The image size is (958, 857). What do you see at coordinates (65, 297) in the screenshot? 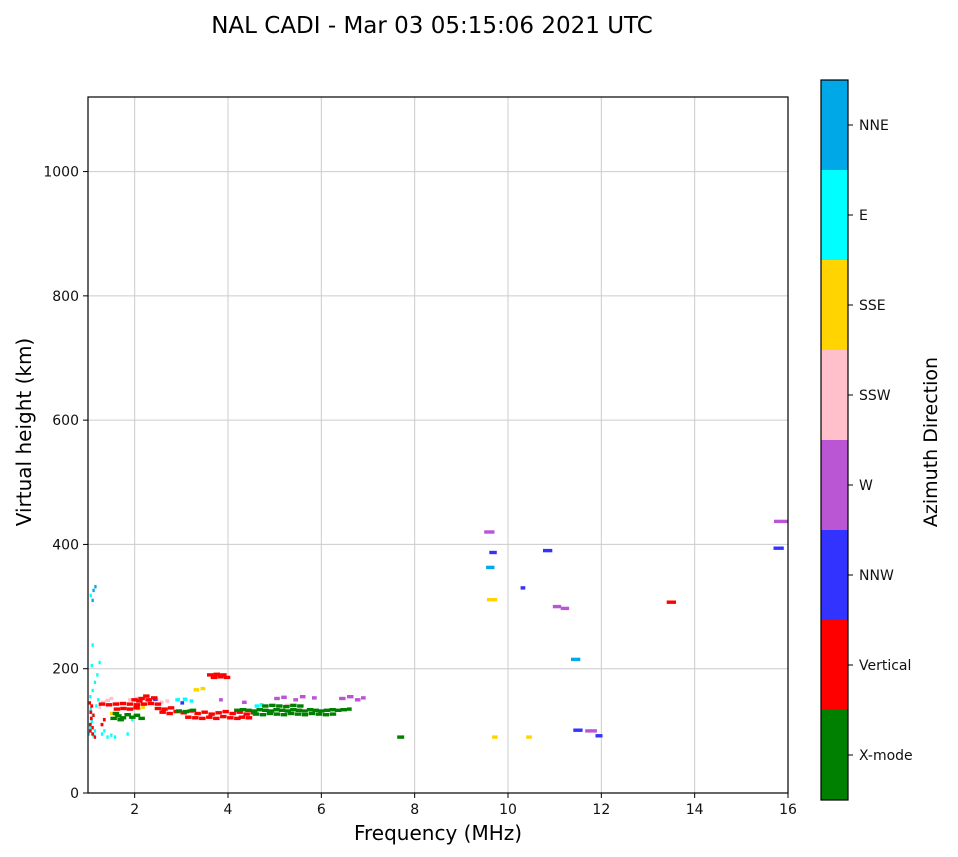
I see `y-tick-label: 800` at bounding box center [65, 297].